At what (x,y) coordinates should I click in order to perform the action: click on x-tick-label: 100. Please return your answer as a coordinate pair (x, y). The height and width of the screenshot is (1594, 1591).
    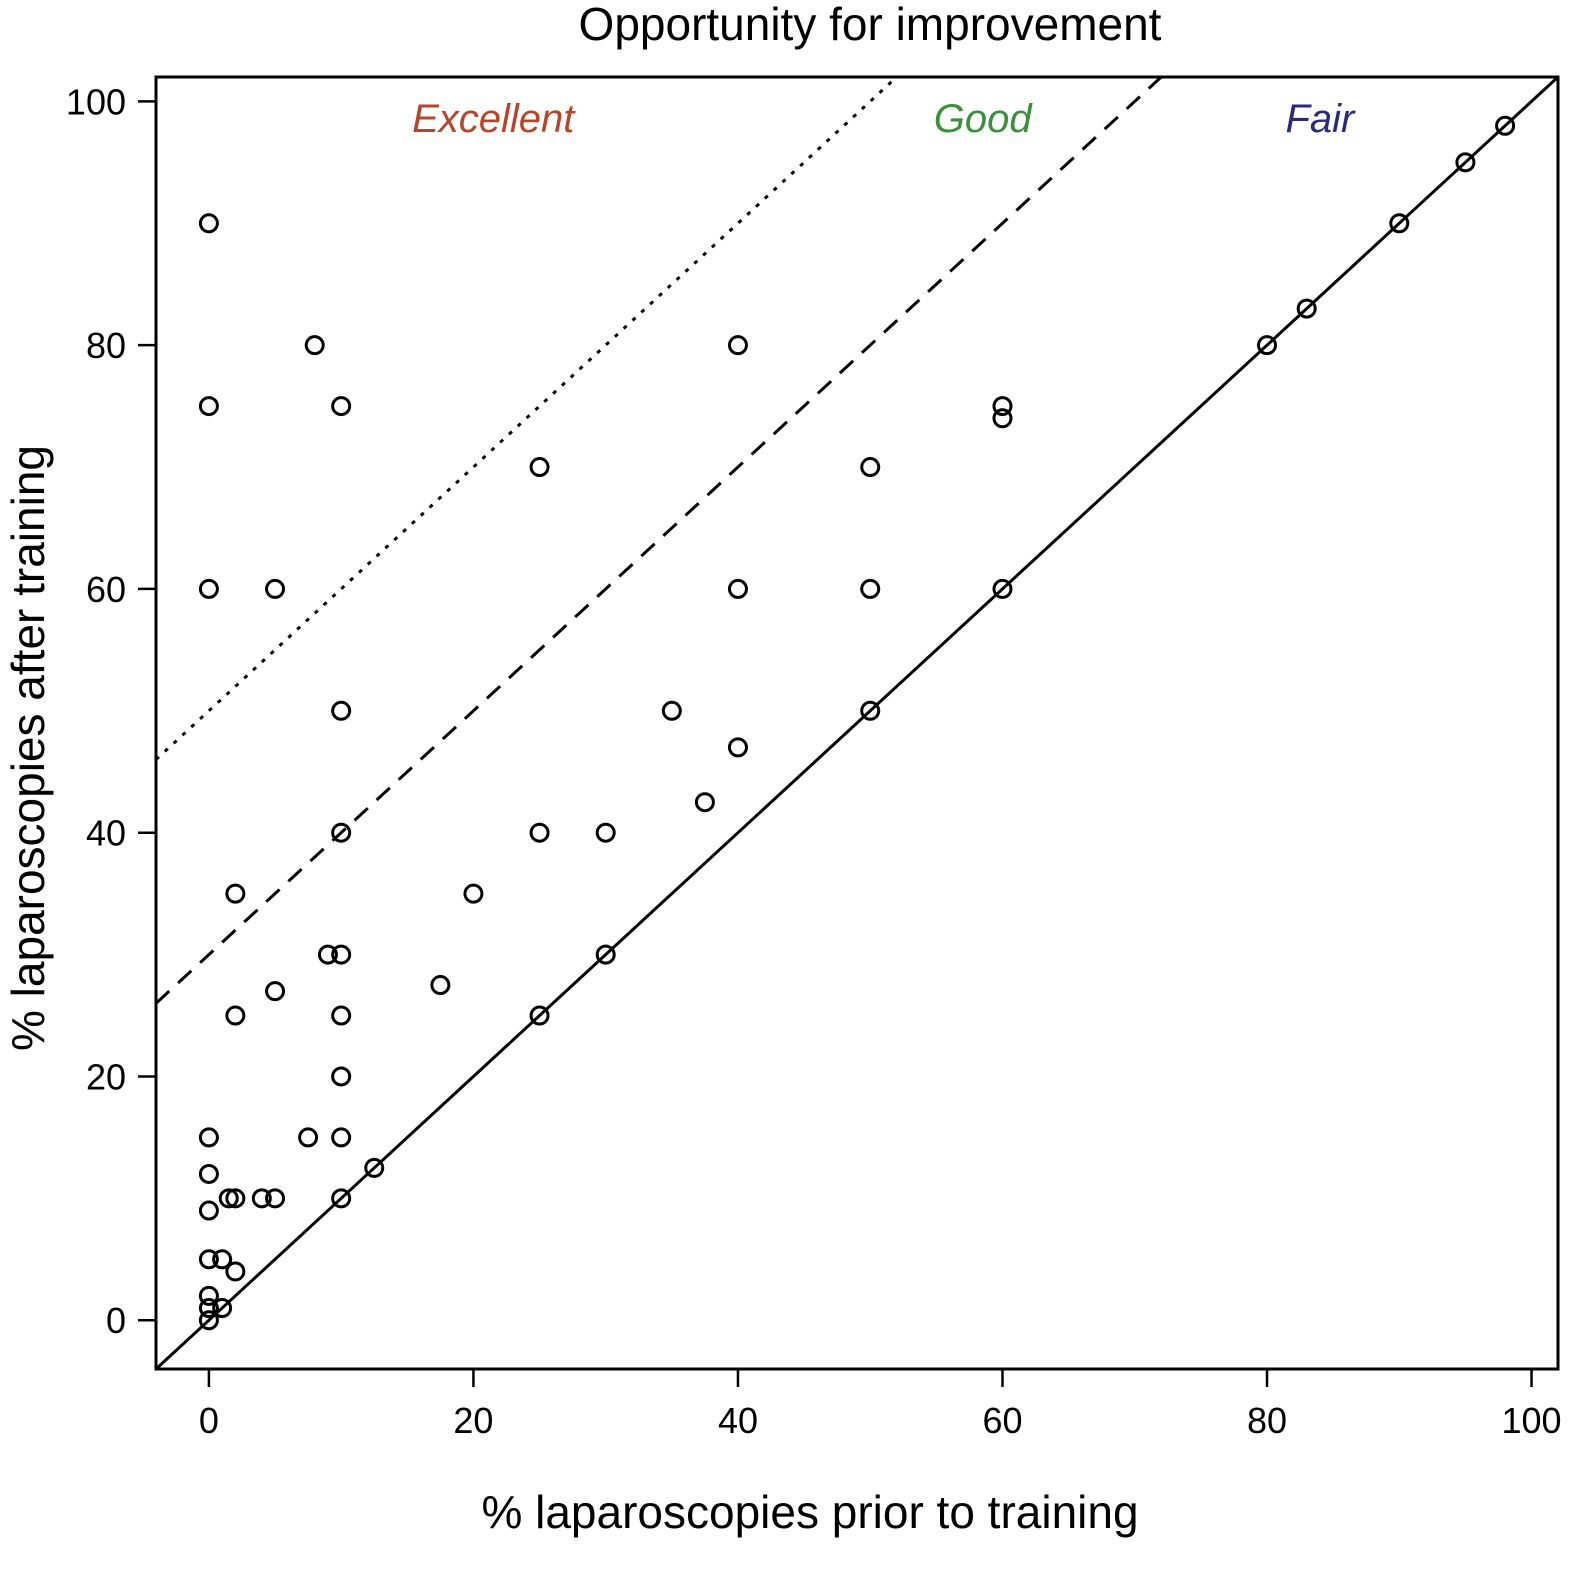
    Looking at the image, I should click on (1532, 1420).